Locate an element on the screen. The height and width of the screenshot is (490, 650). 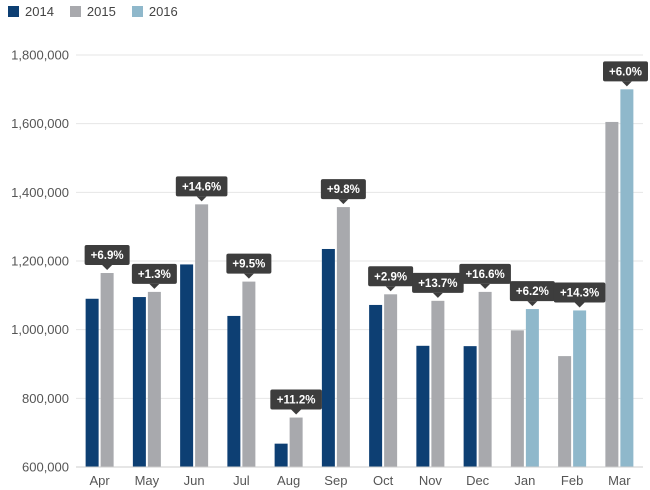
legend-item-2015: 2015 is located at coordinates (92, 11).